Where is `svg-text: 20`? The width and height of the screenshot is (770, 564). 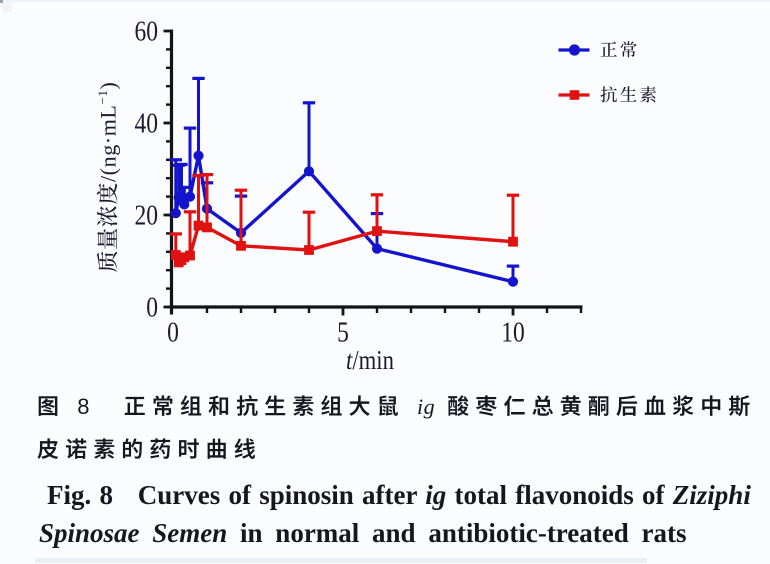 svg-text: 20 is located at coordinates (146, 214).